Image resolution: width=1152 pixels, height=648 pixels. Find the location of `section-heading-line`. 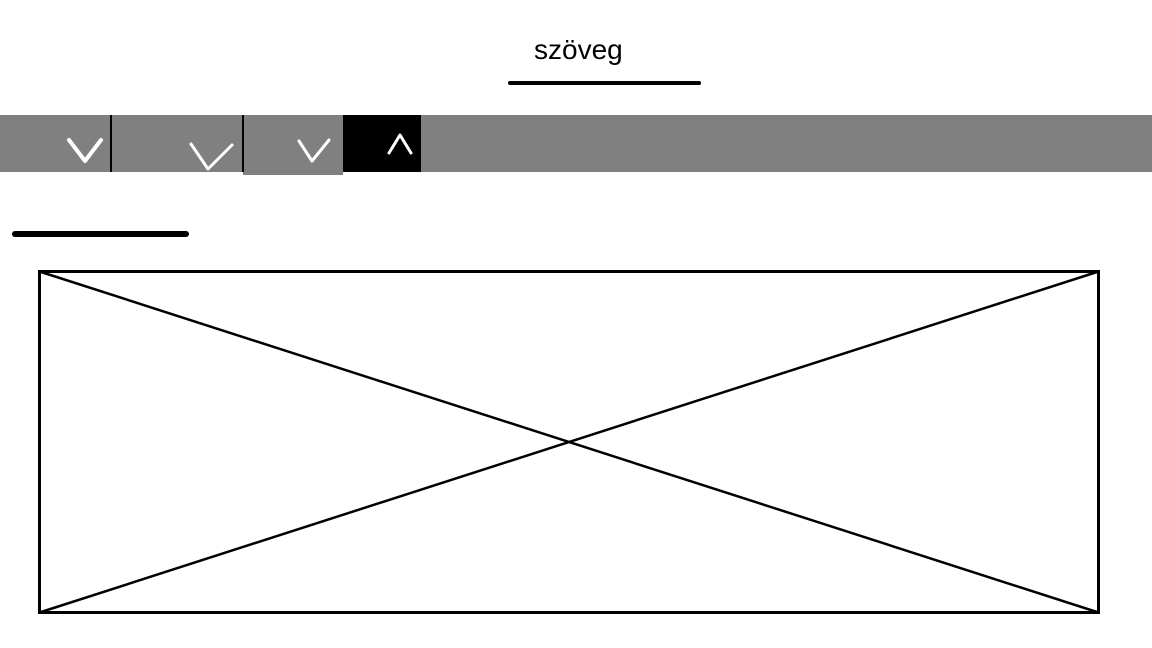

section-heading-line is located at coordinates (100, 234).